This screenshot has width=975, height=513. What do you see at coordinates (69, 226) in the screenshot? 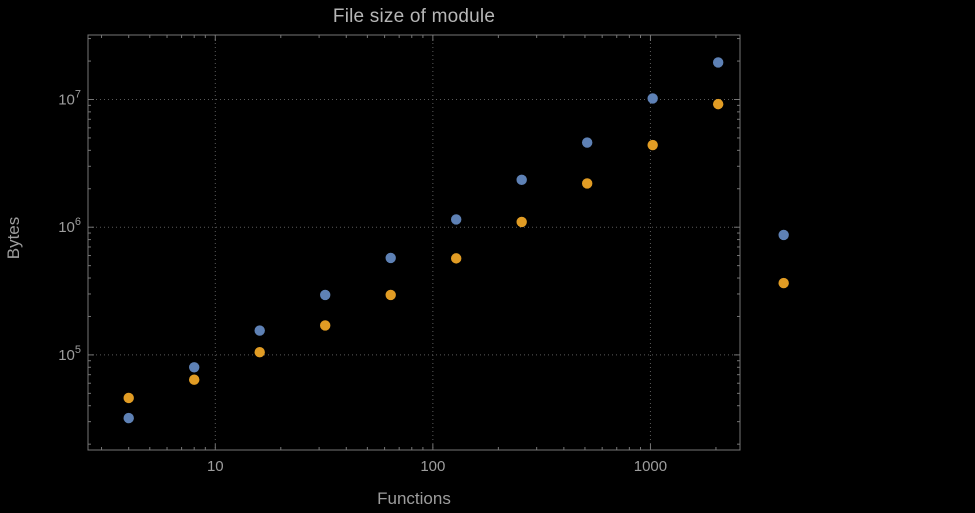
I see `y-tick-label: 10⁶` at bounding box center [69, 226].